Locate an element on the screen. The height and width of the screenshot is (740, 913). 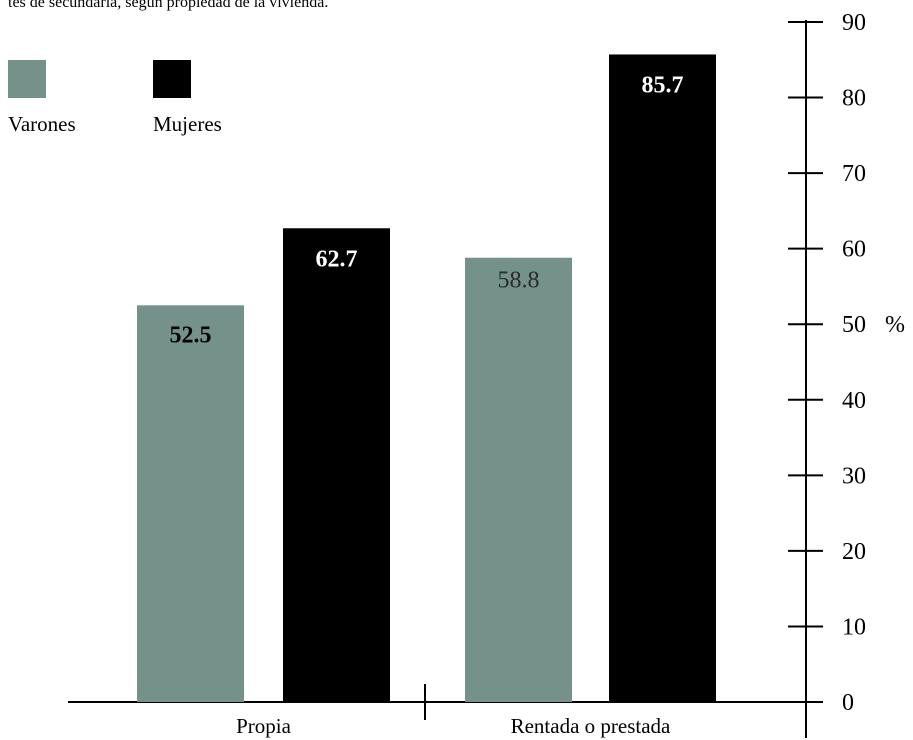
legend-label-mujeres: Mujeres is located at coordinates (187, 124).